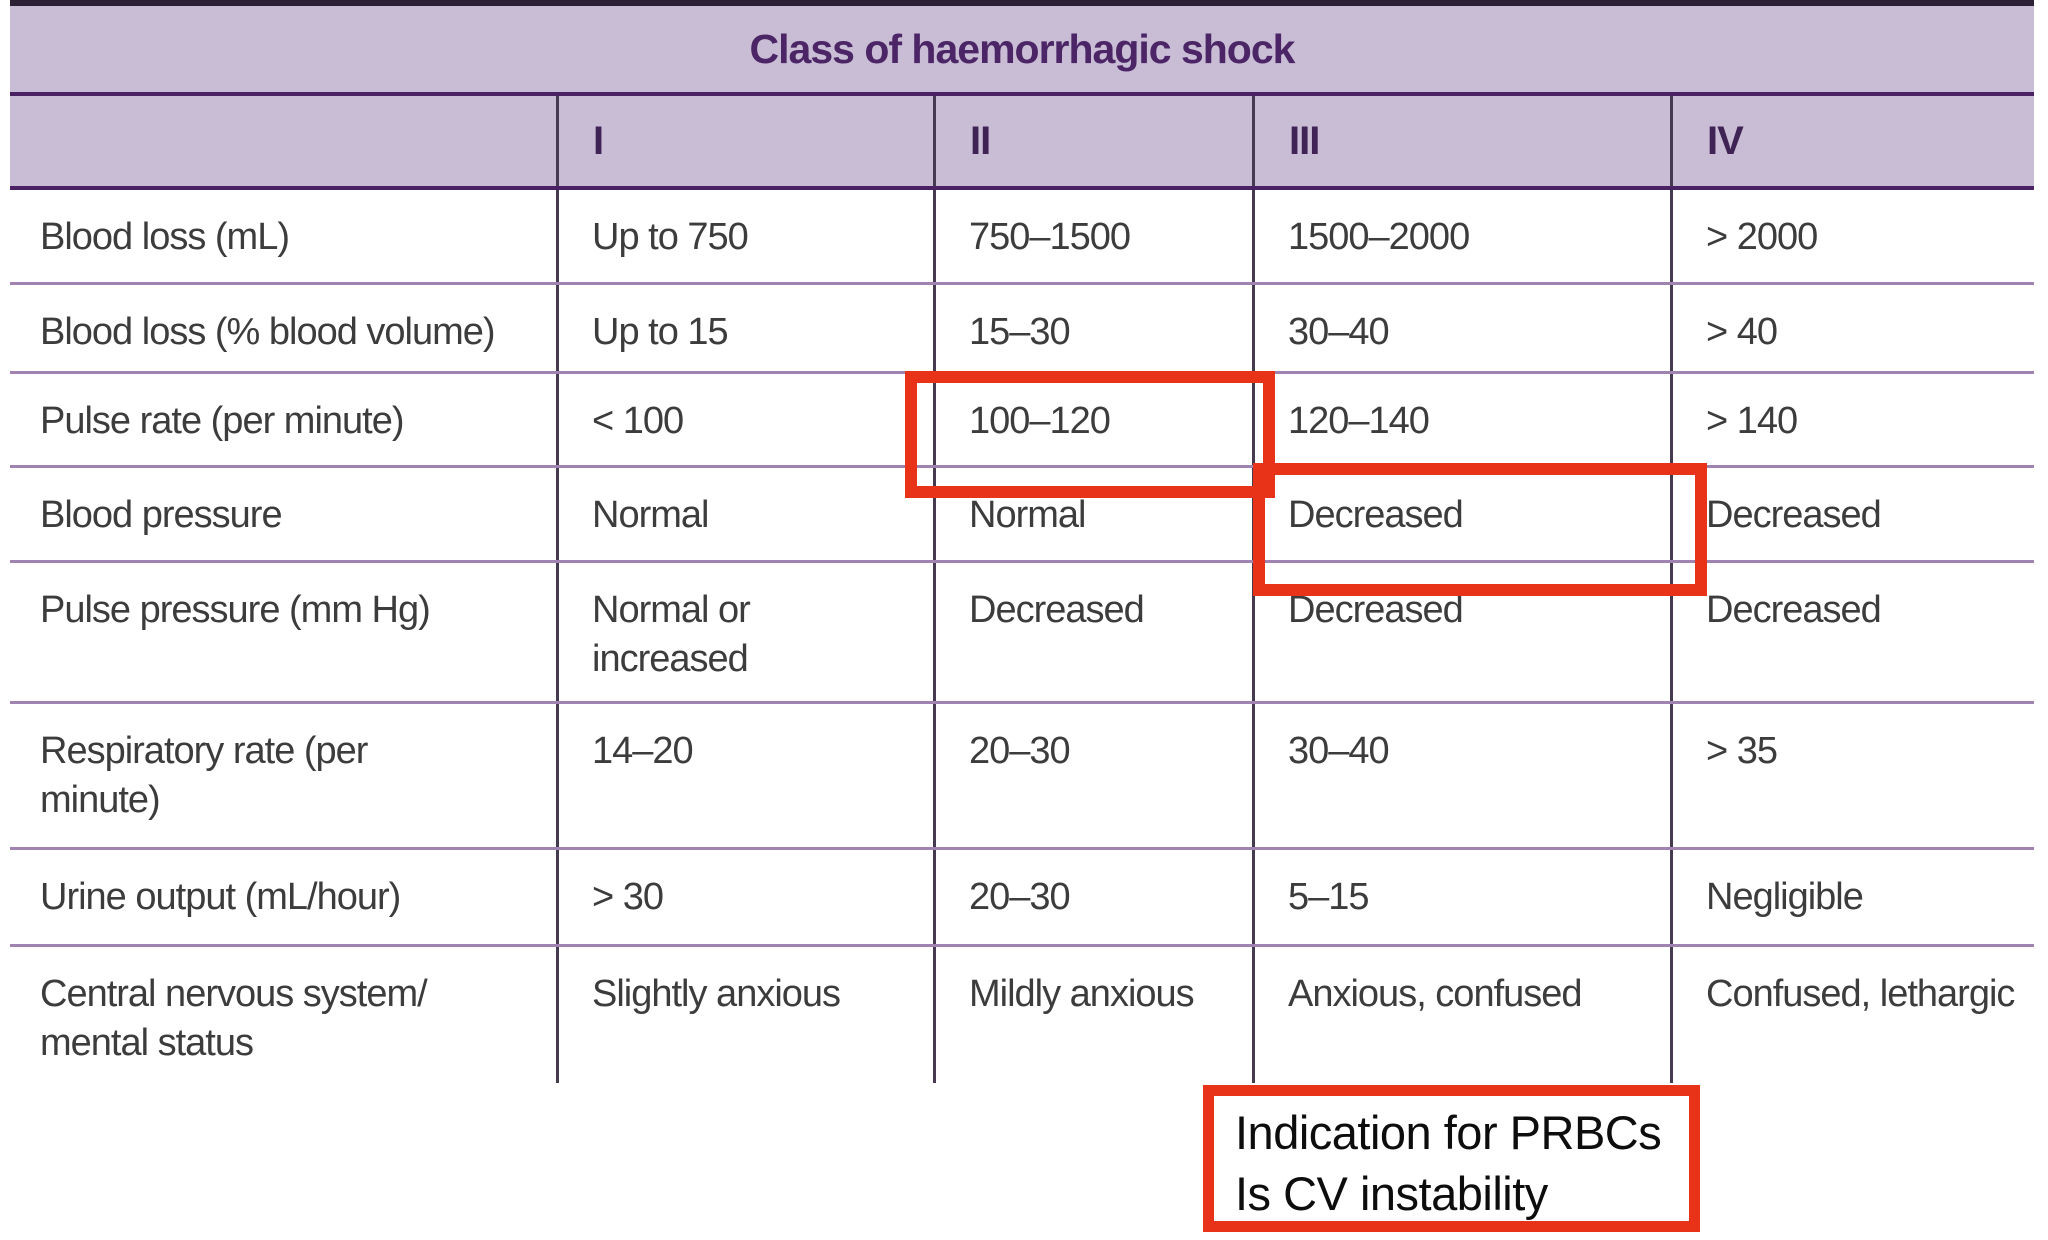 The image size is (2048, 1240). What do you see at coordinates (744, 141) in the screenshot?
I see `column-header-class-1: I` at bounding box center [744, 141].